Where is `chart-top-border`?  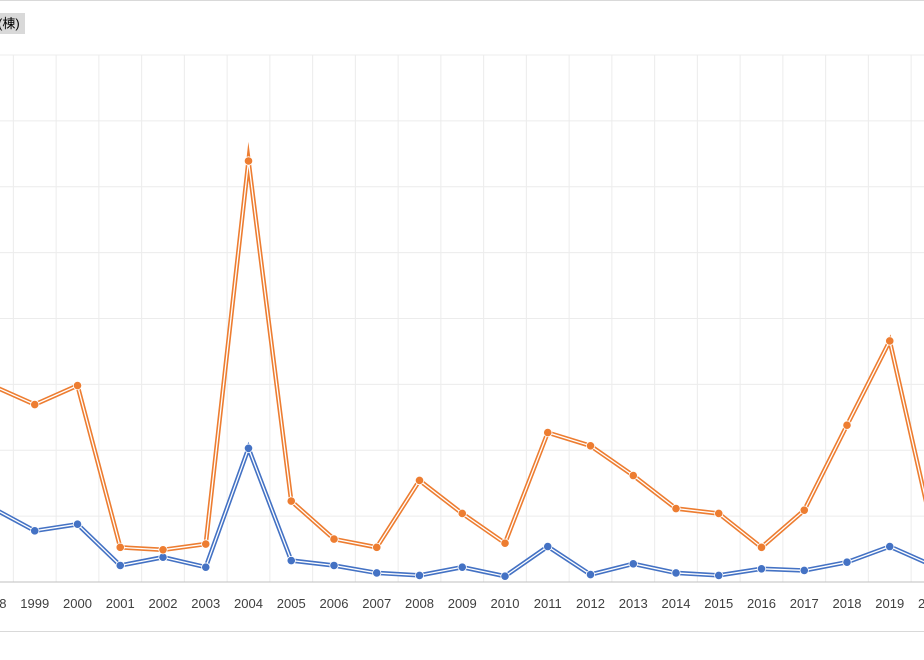 chart-top-border is located at coordinates (462, 0).